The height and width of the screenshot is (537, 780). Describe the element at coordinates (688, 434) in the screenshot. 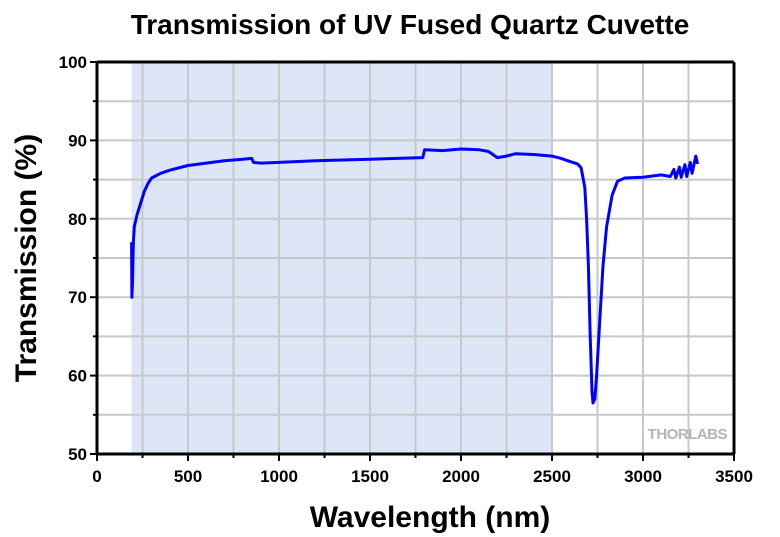

I see `thorlabs-watermark: THORLABS` at that location.